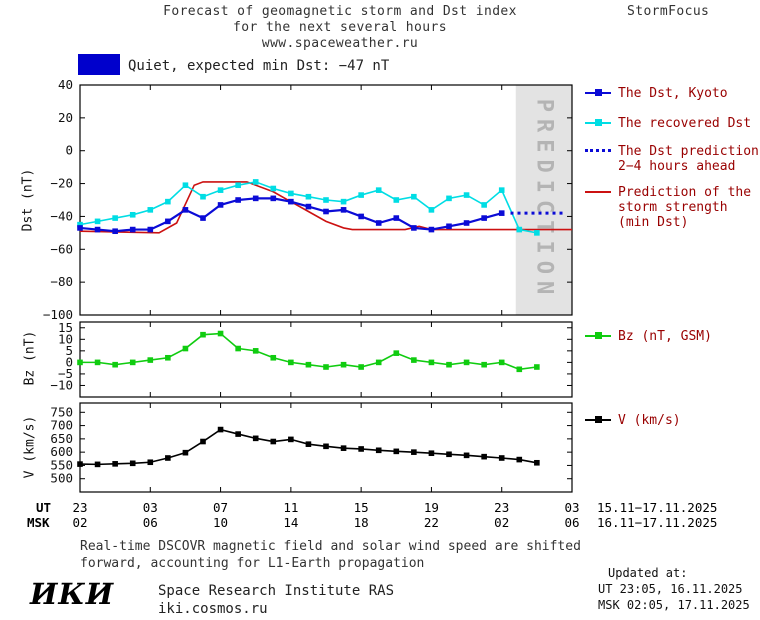 This screenshot has width=760, height=620. Describe the element at coordinates (58, 313) in the screenshot. I see `y-tick-label: −100` at that location.